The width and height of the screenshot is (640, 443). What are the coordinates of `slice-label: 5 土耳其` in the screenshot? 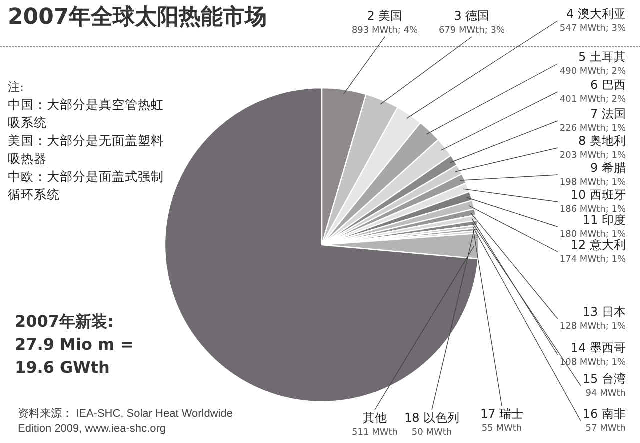 It's located at (602, 57).